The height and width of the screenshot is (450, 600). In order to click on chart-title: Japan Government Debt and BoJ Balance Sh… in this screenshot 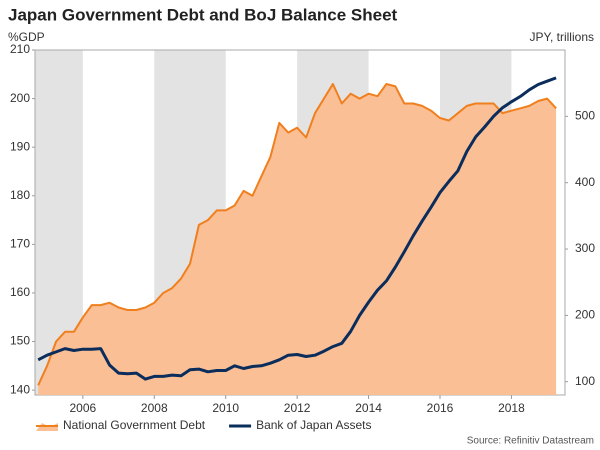, I will do `click(203, 14)`.